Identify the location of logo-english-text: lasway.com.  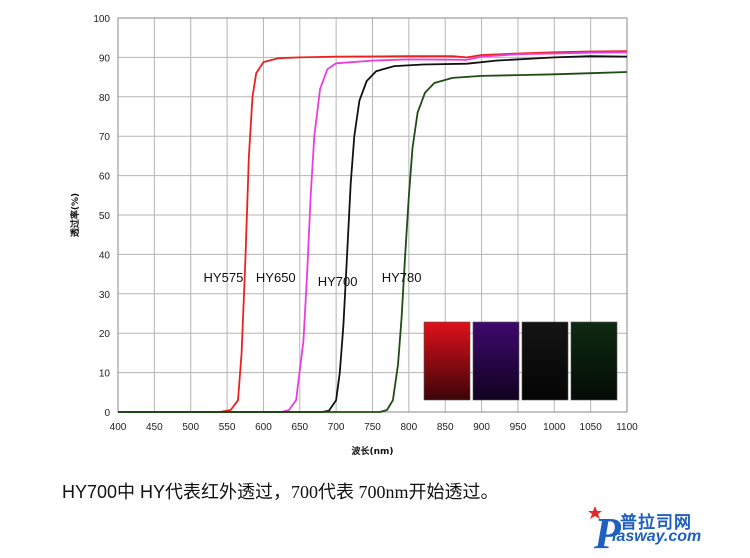
(657, 536).